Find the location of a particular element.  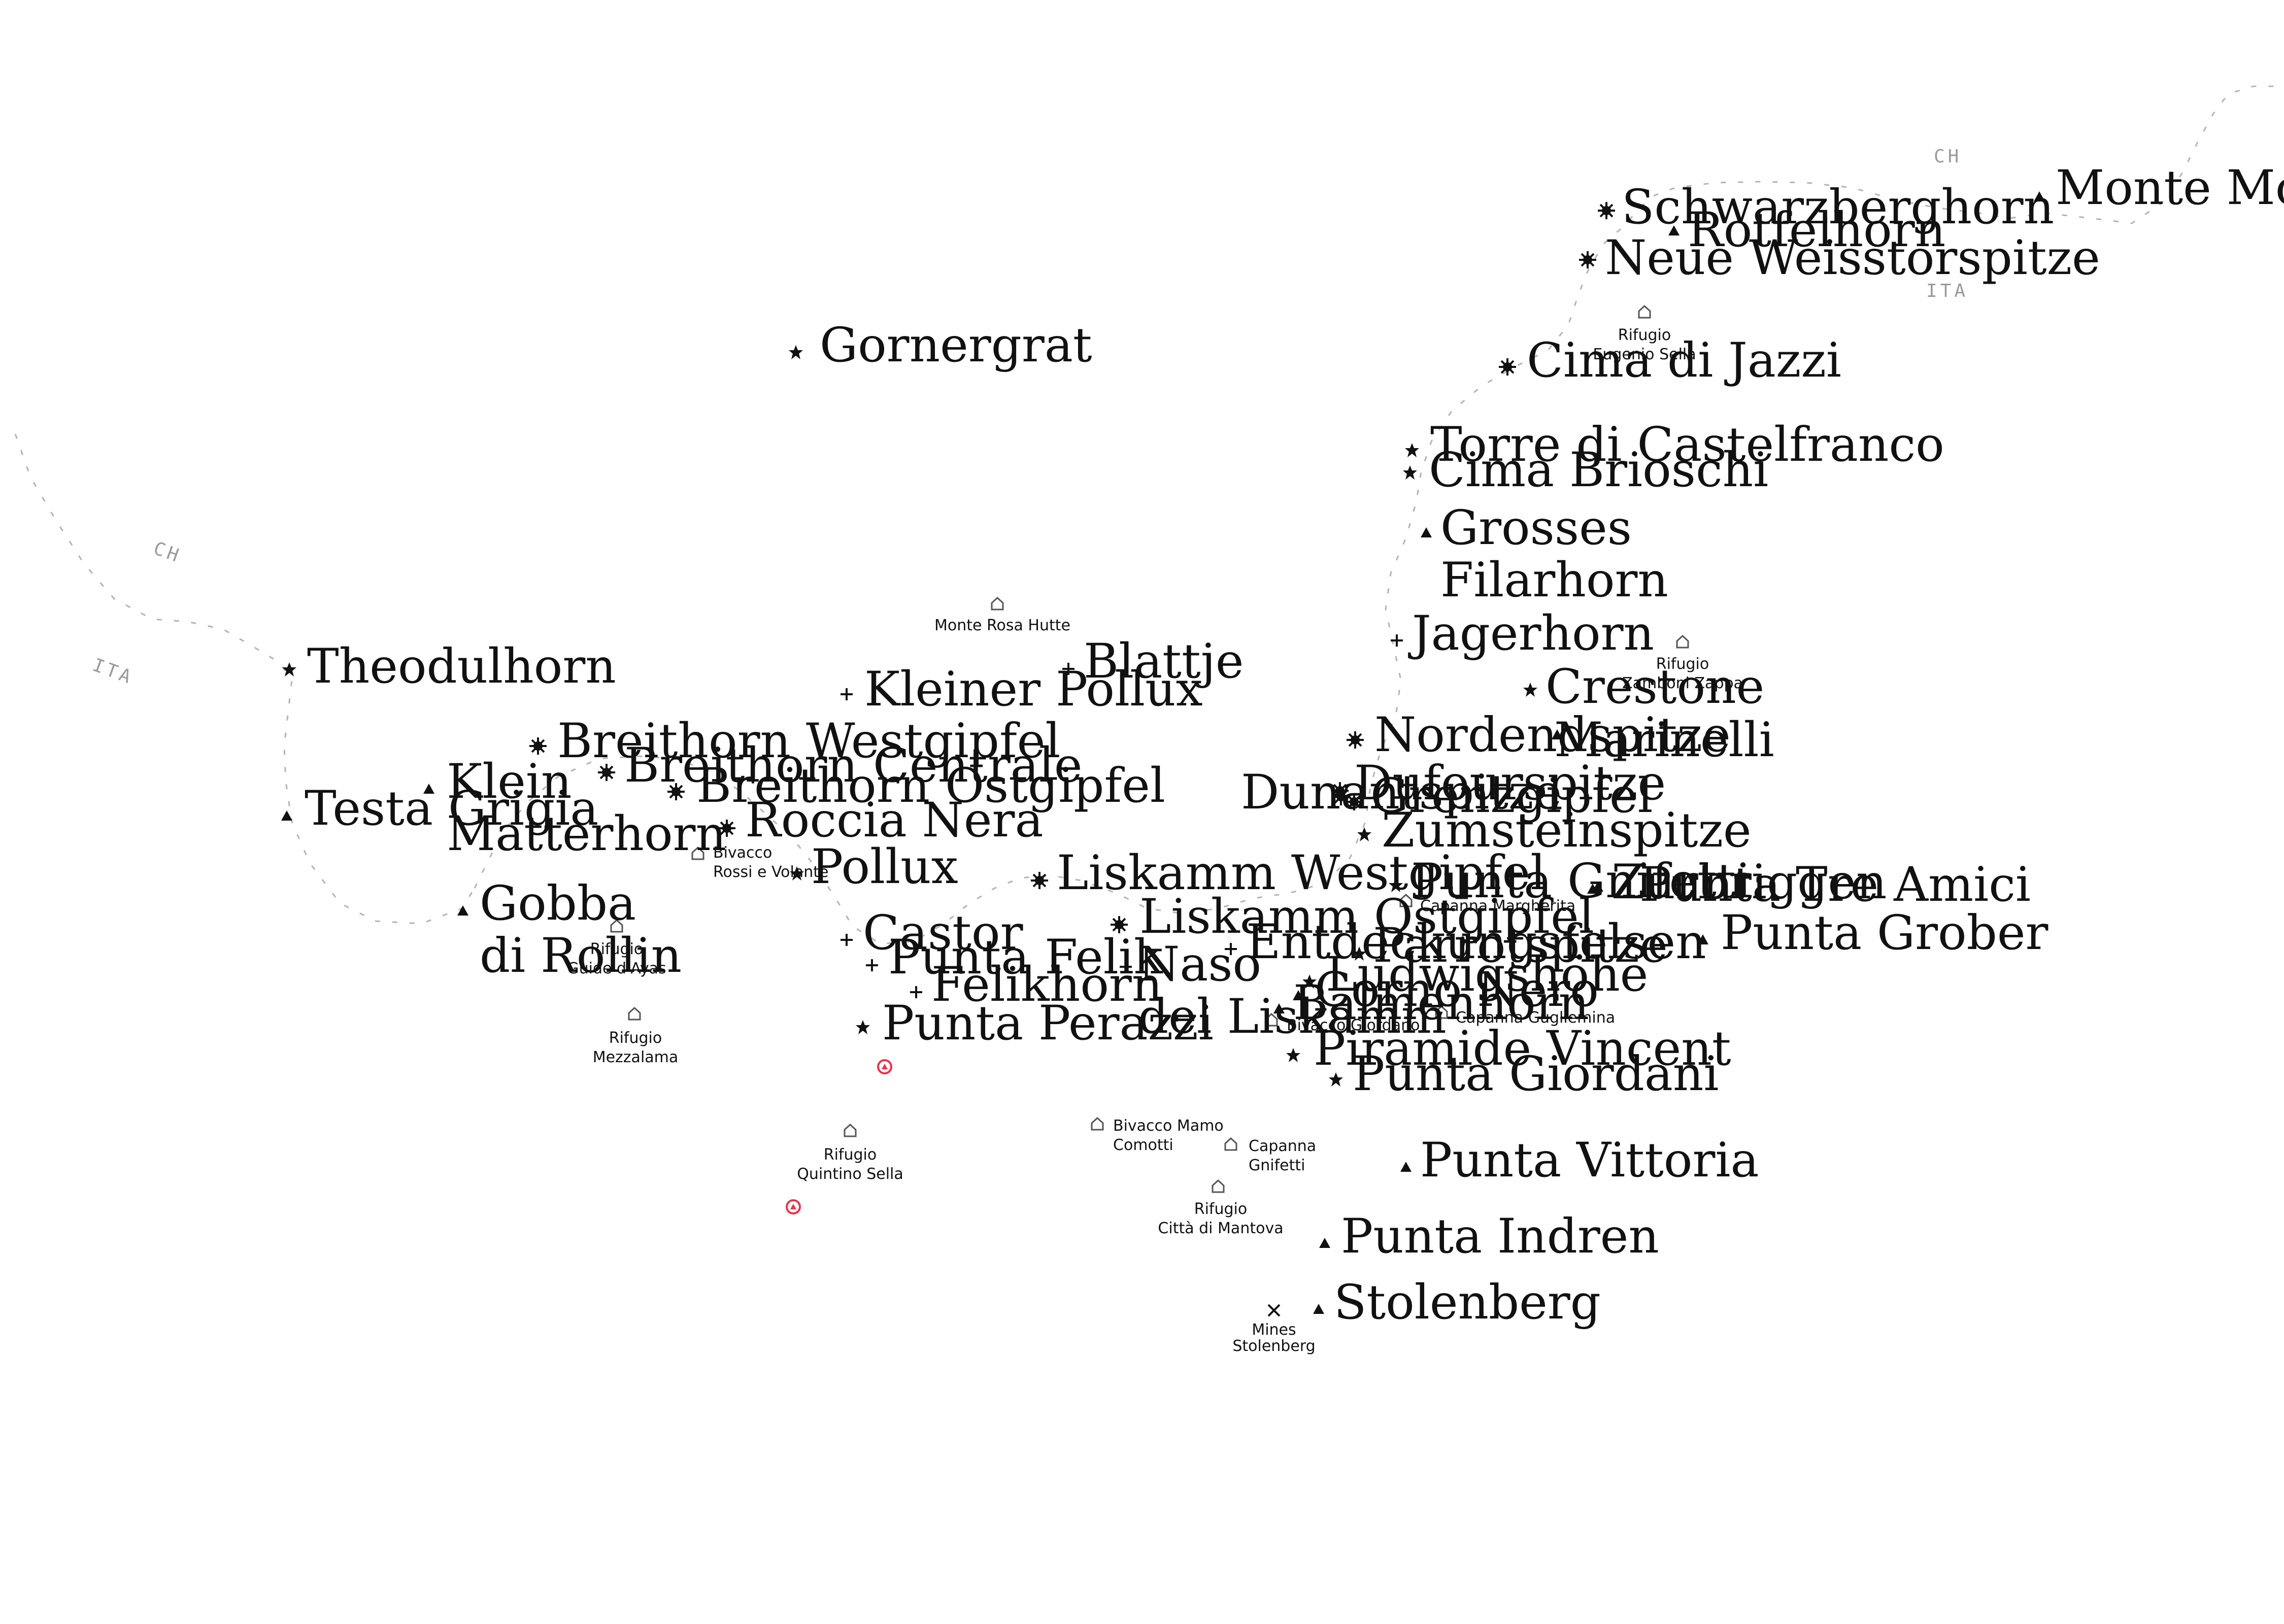

peak-label: Blattje is located at coordinates (1164, 661).